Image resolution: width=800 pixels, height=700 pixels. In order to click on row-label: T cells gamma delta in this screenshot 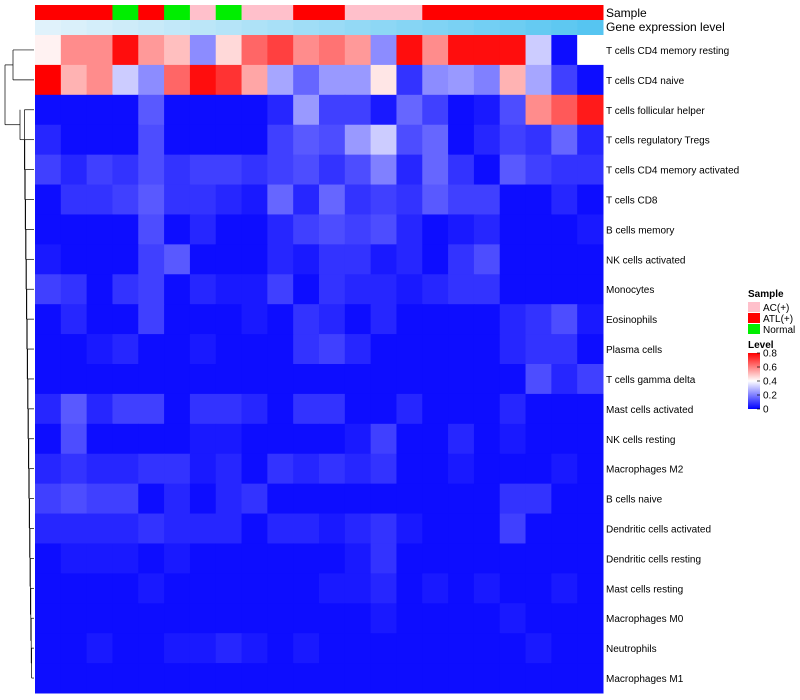, I will do `click(651, 380)`.